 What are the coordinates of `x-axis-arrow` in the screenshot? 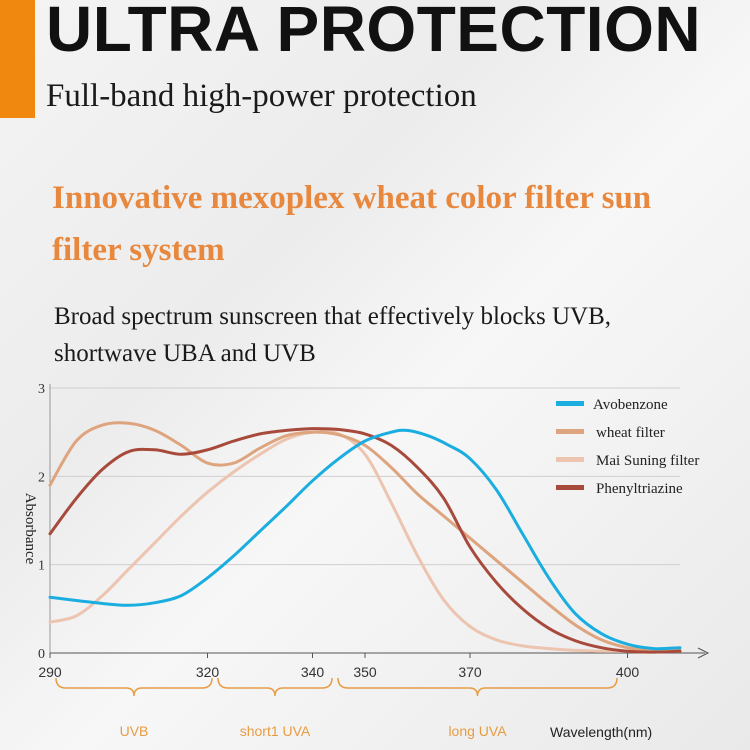 It's located at (703, 653).